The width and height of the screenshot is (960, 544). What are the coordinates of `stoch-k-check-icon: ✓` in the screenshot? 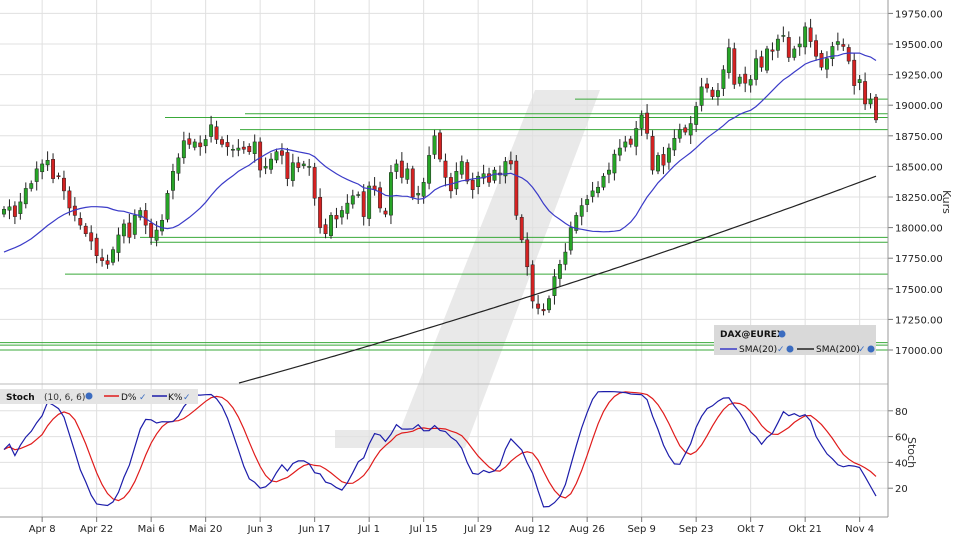 It's located at (187, 398).